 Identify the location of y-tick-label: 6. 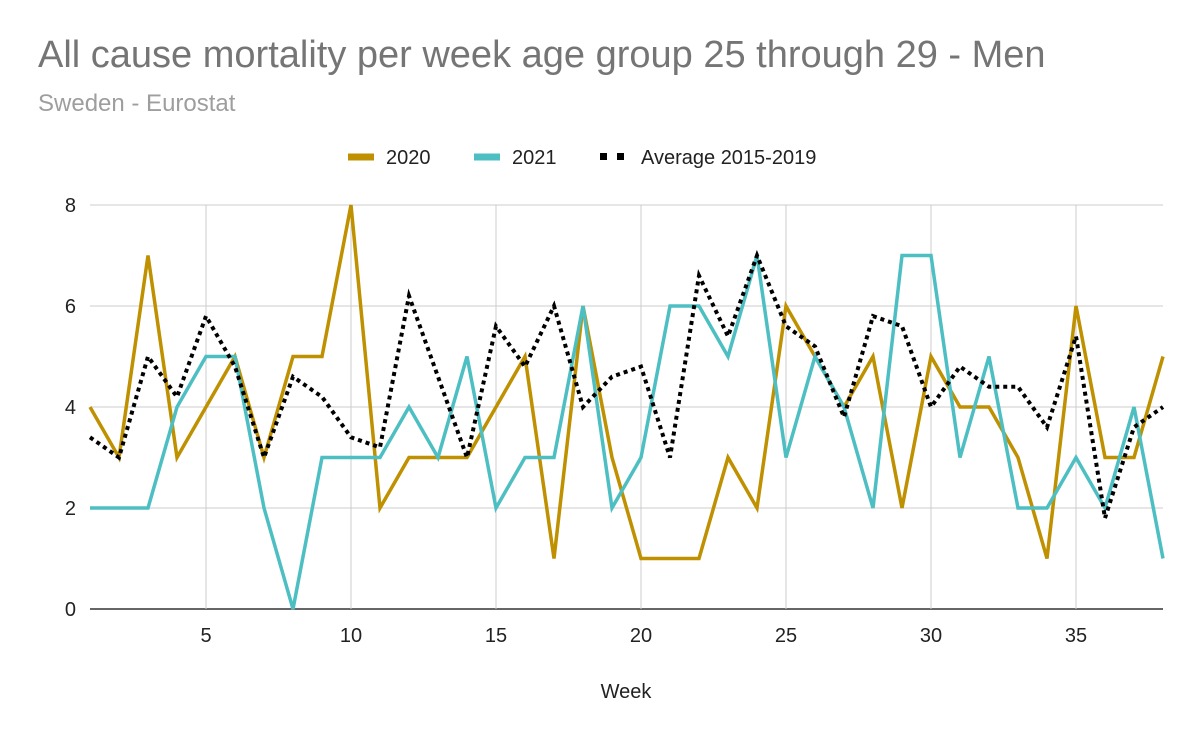
(70, 307).